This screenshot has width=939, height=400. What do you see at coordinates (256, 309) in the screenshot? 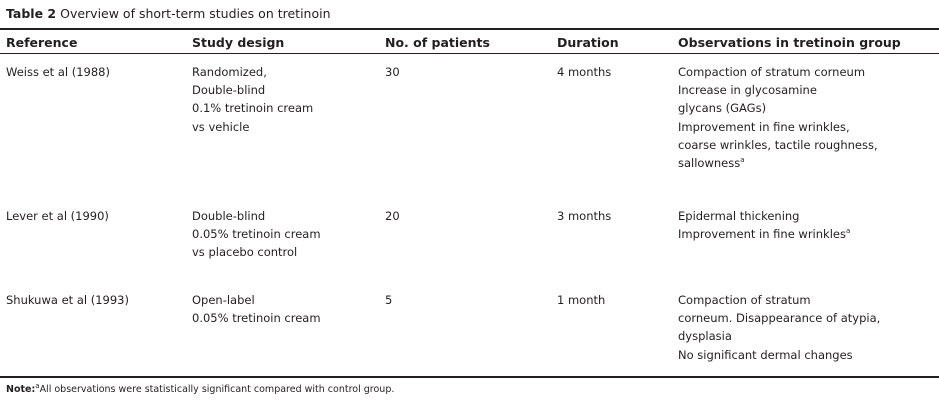
I see `row3-study-design: Open-label 0.05% tretinoin cream` at bounding box center [256, 309].